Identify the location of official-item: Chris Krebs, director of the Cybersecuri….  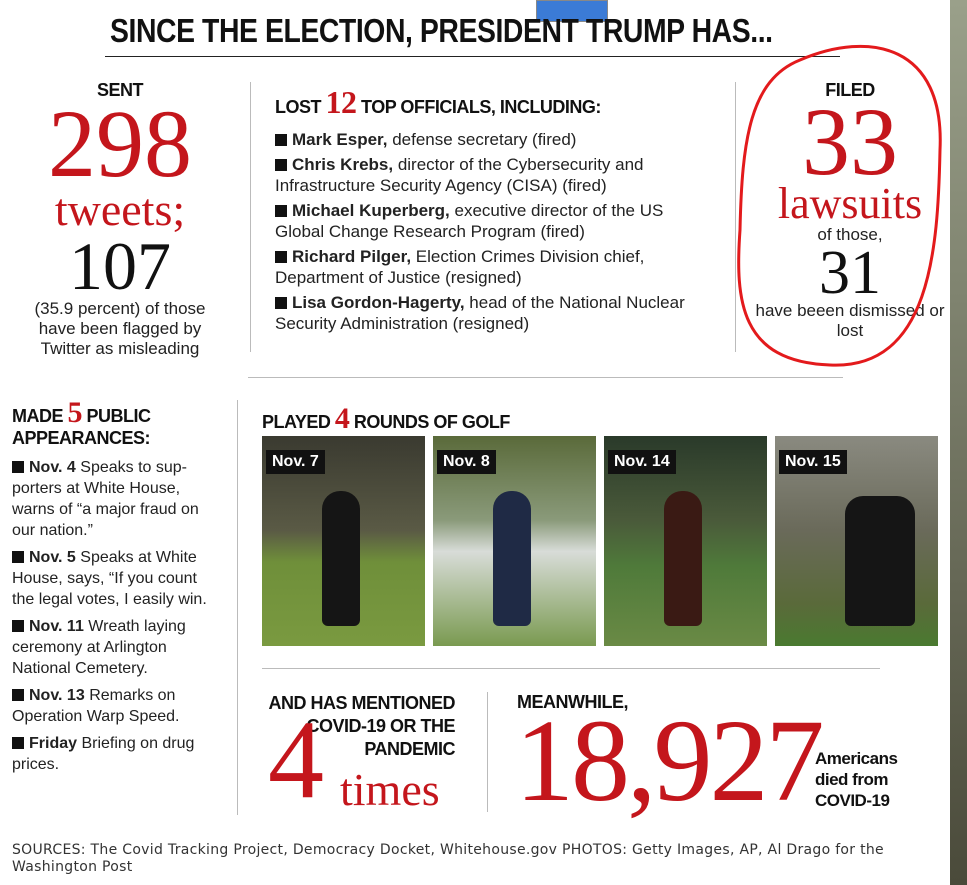
(495, 175).